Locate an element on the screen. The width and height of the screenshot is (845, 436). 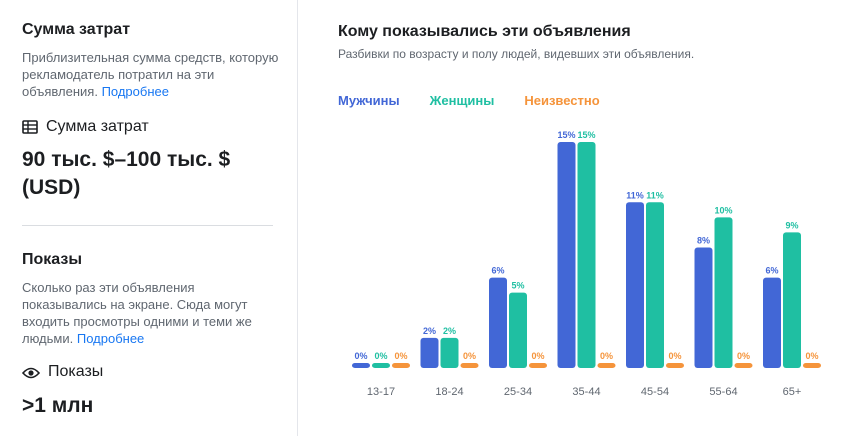
audience-title: Кому показывались эти объявления is located at coordinates (484, 31).